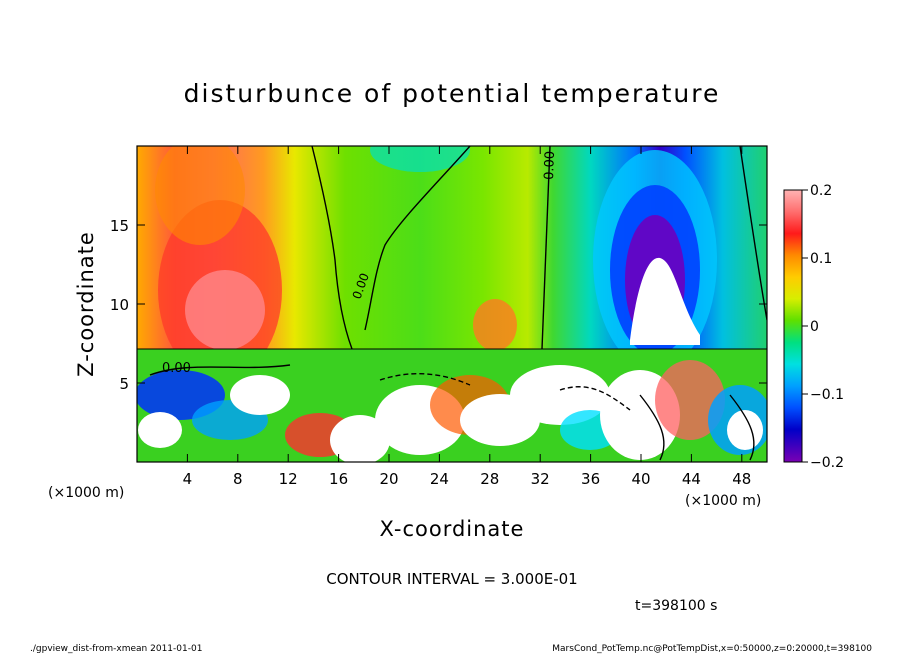 This screenshot has width=904, height=654. I want to click on colorbar-tick-label: 0, so click(814, 327).